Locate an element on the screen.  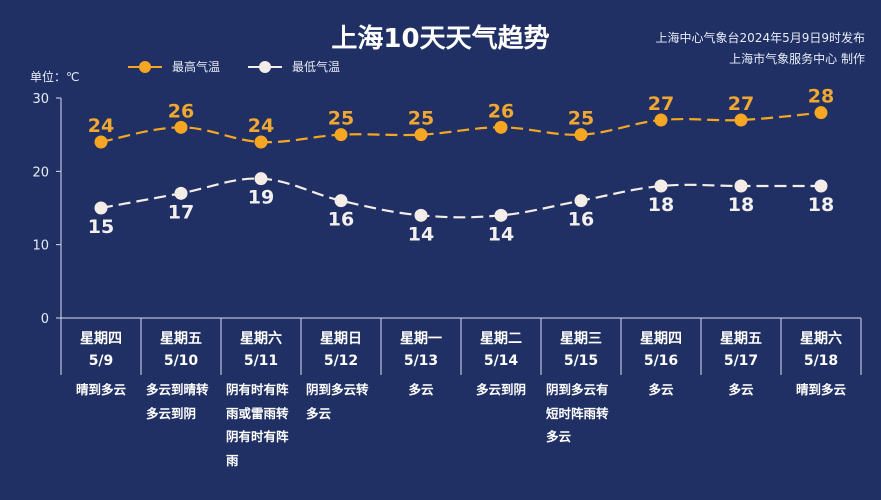
unit-label: 单位：℃ is located at coordinates (55, 77).